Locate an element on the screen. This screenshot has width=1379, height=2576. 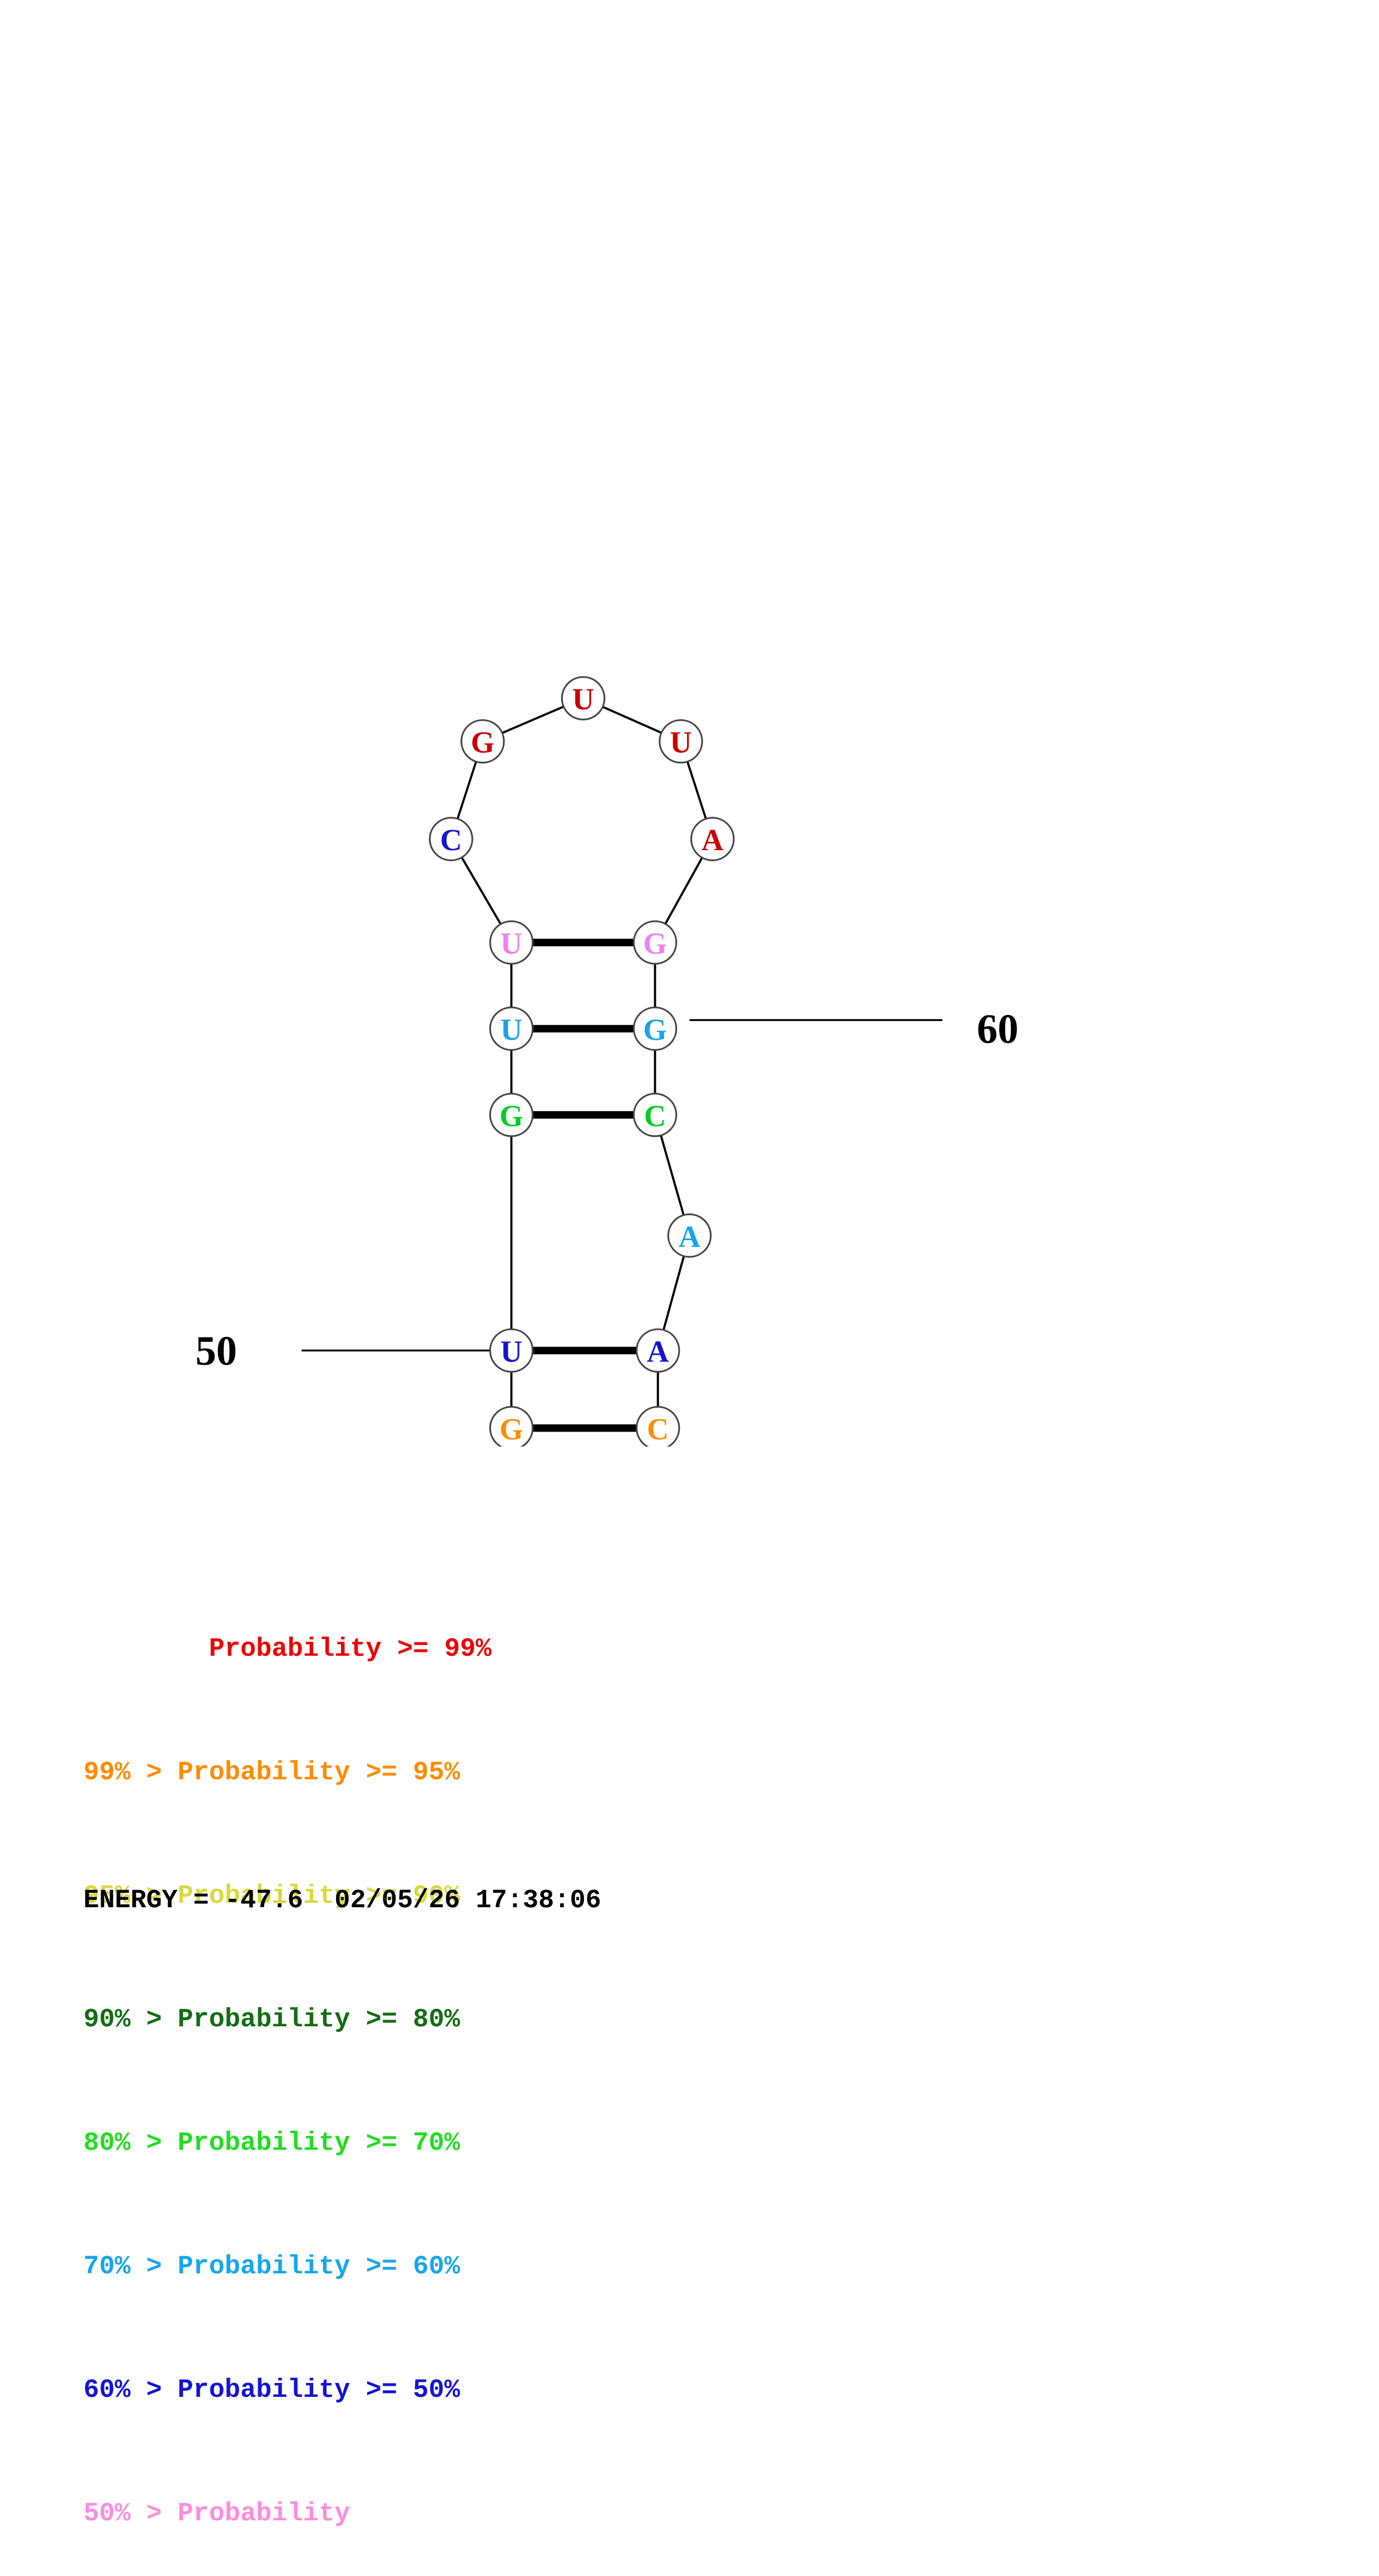
legend-row: 50% > Probability is located at coordinates (216, 2514).